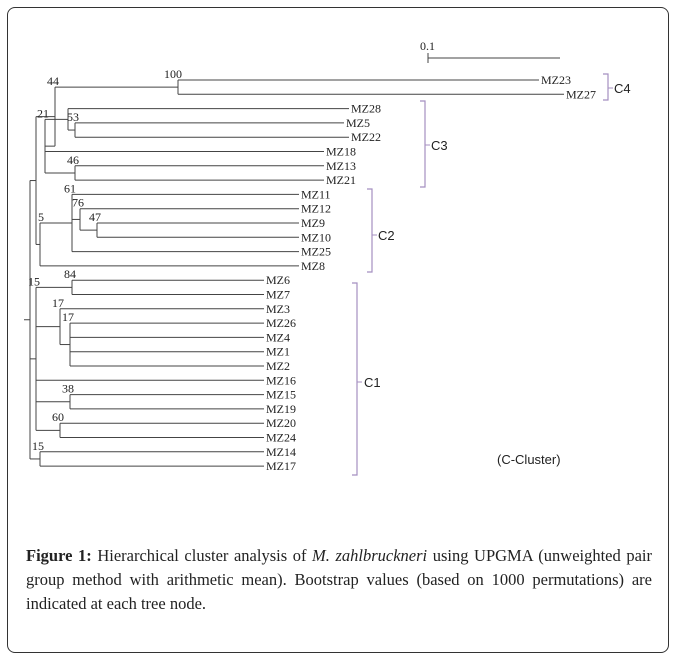  Describe the element at coordinates (316, 194) in the screenshot. I see `leaf-label: MZ11` at that location.